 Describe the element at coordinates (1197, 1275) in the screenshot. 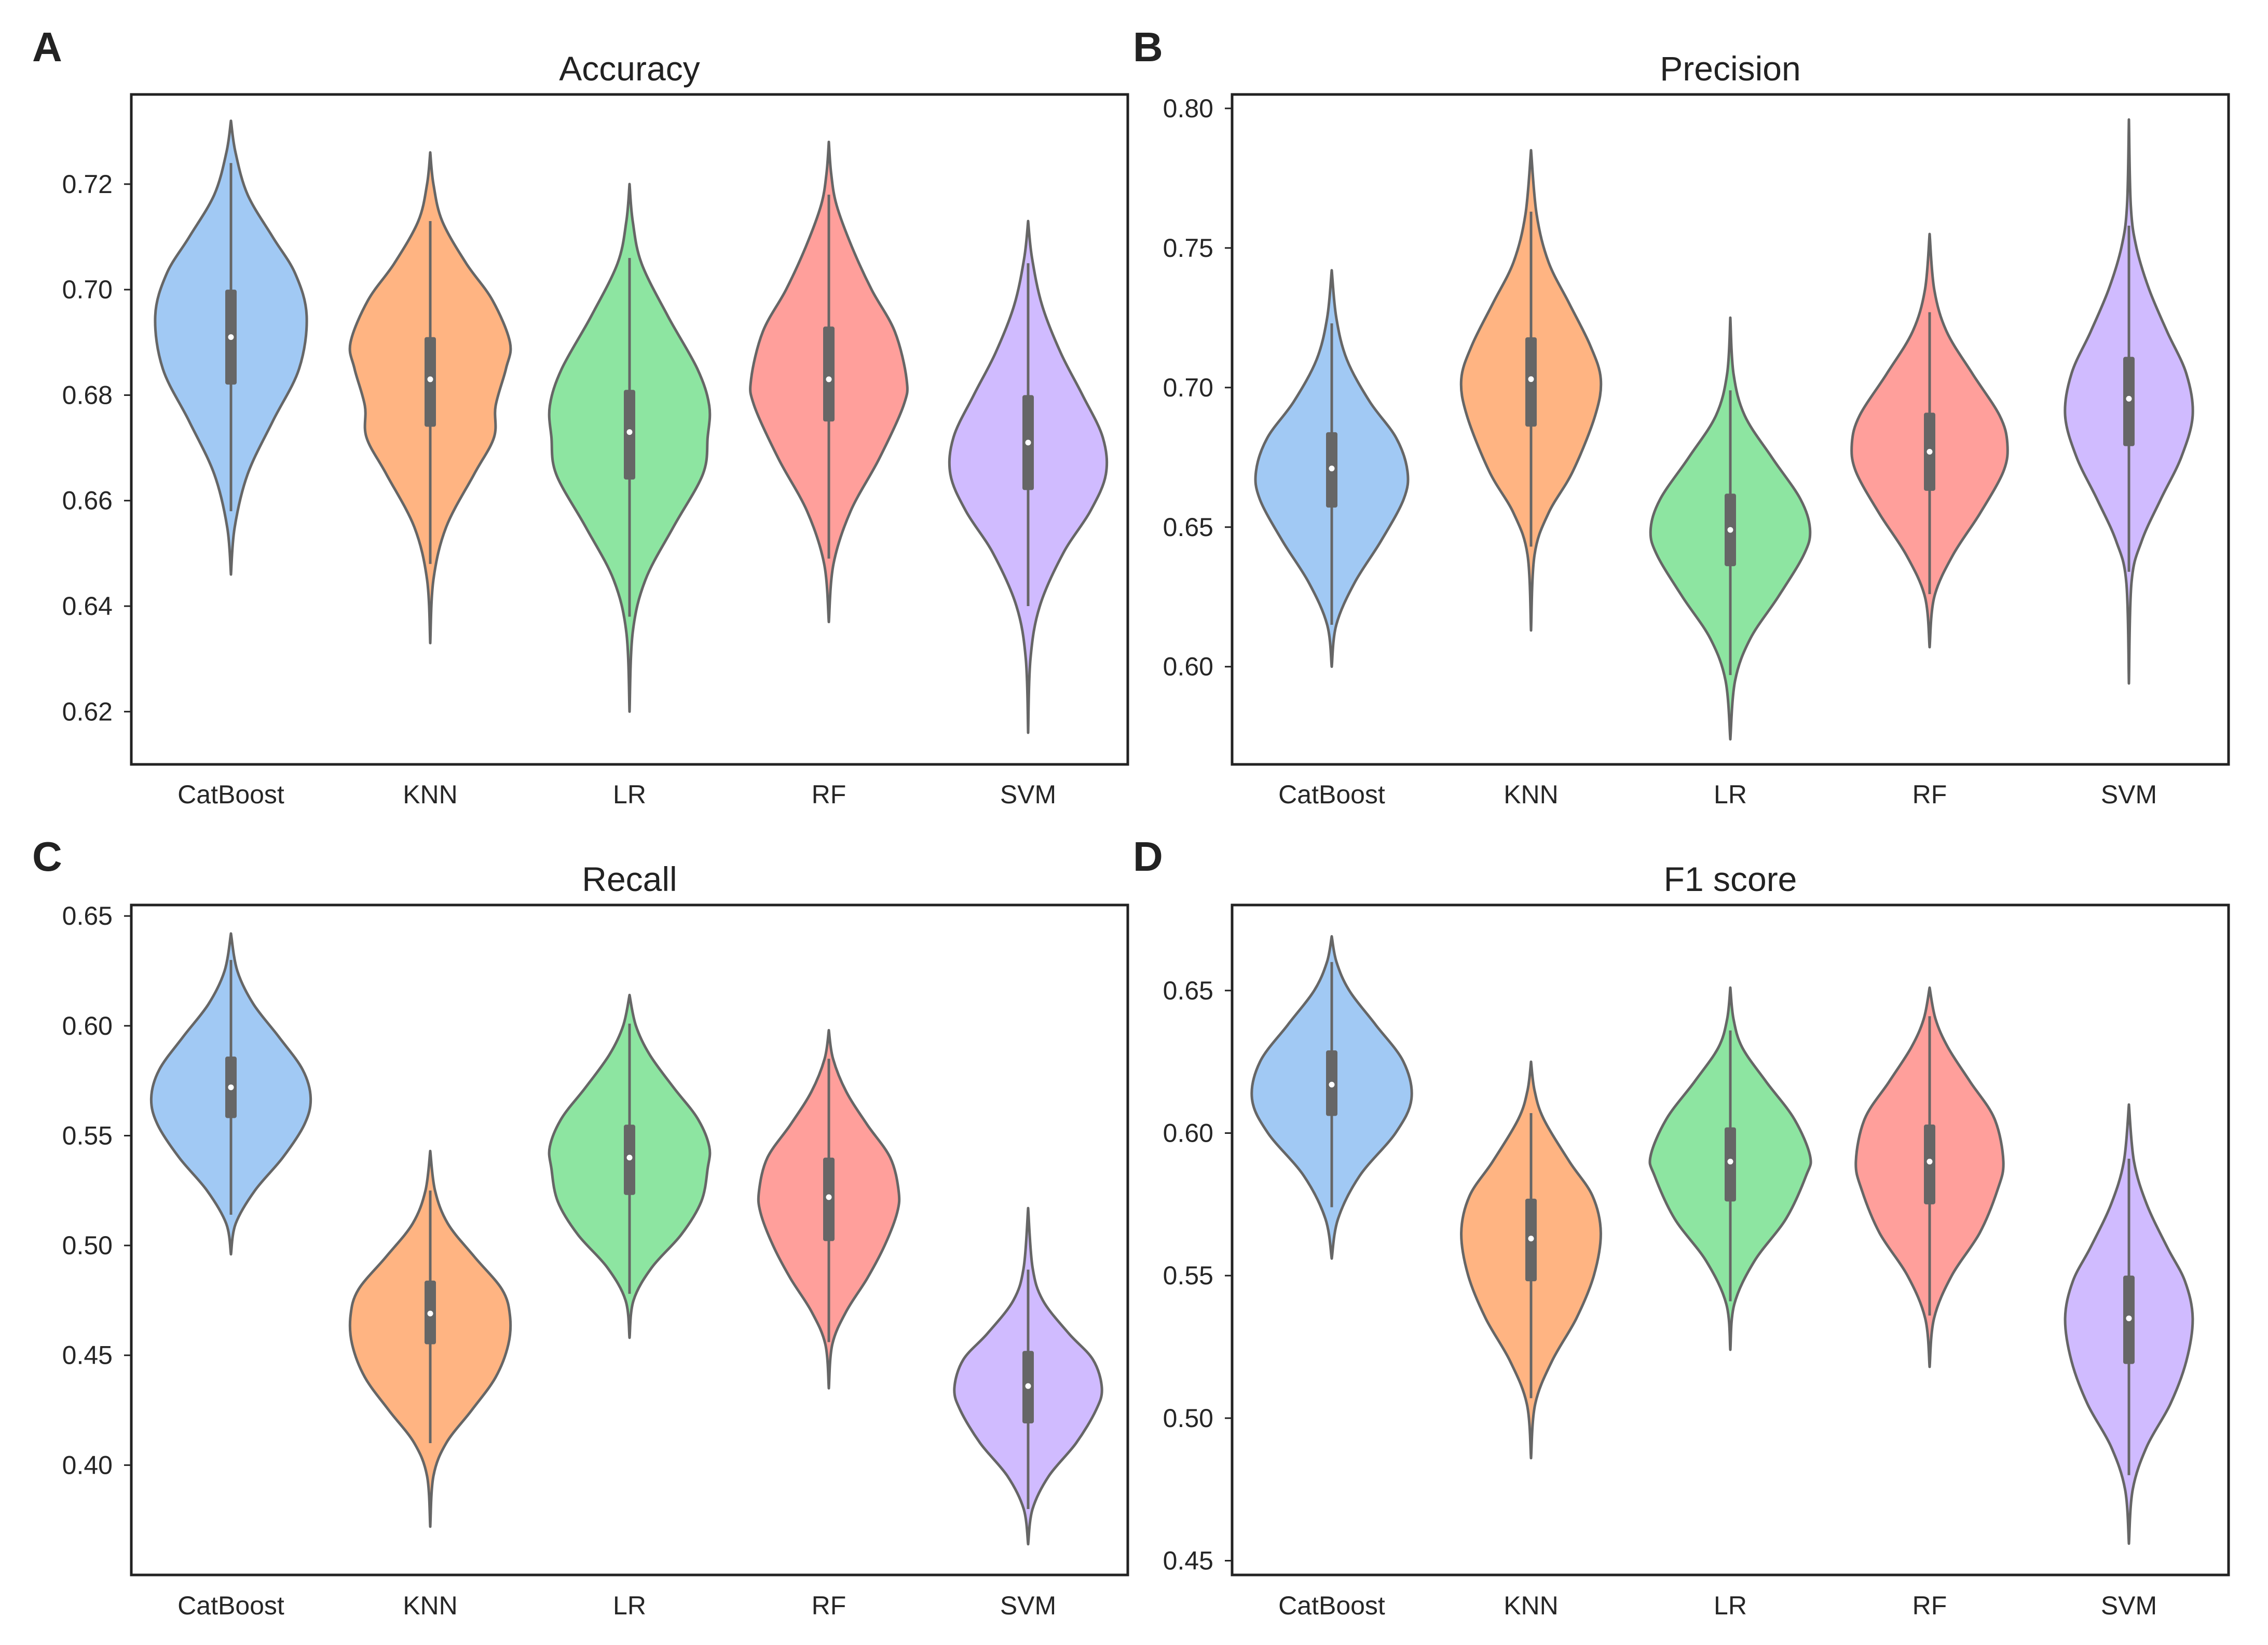

I see `panel-d-y-axis: 0.45 0.50 0.55 0.60 0.65` at that location.